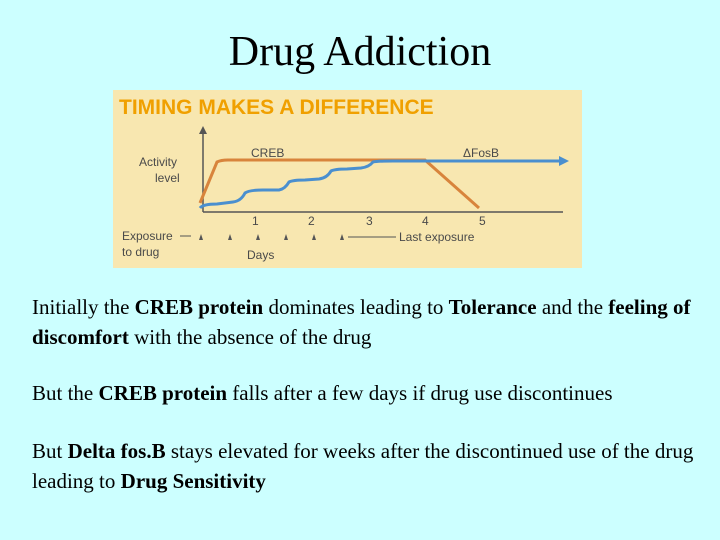 The height and width of the screenshot is (540, 720). I want to click on series-label-fosb: ΔFosB, so click(481, 153).